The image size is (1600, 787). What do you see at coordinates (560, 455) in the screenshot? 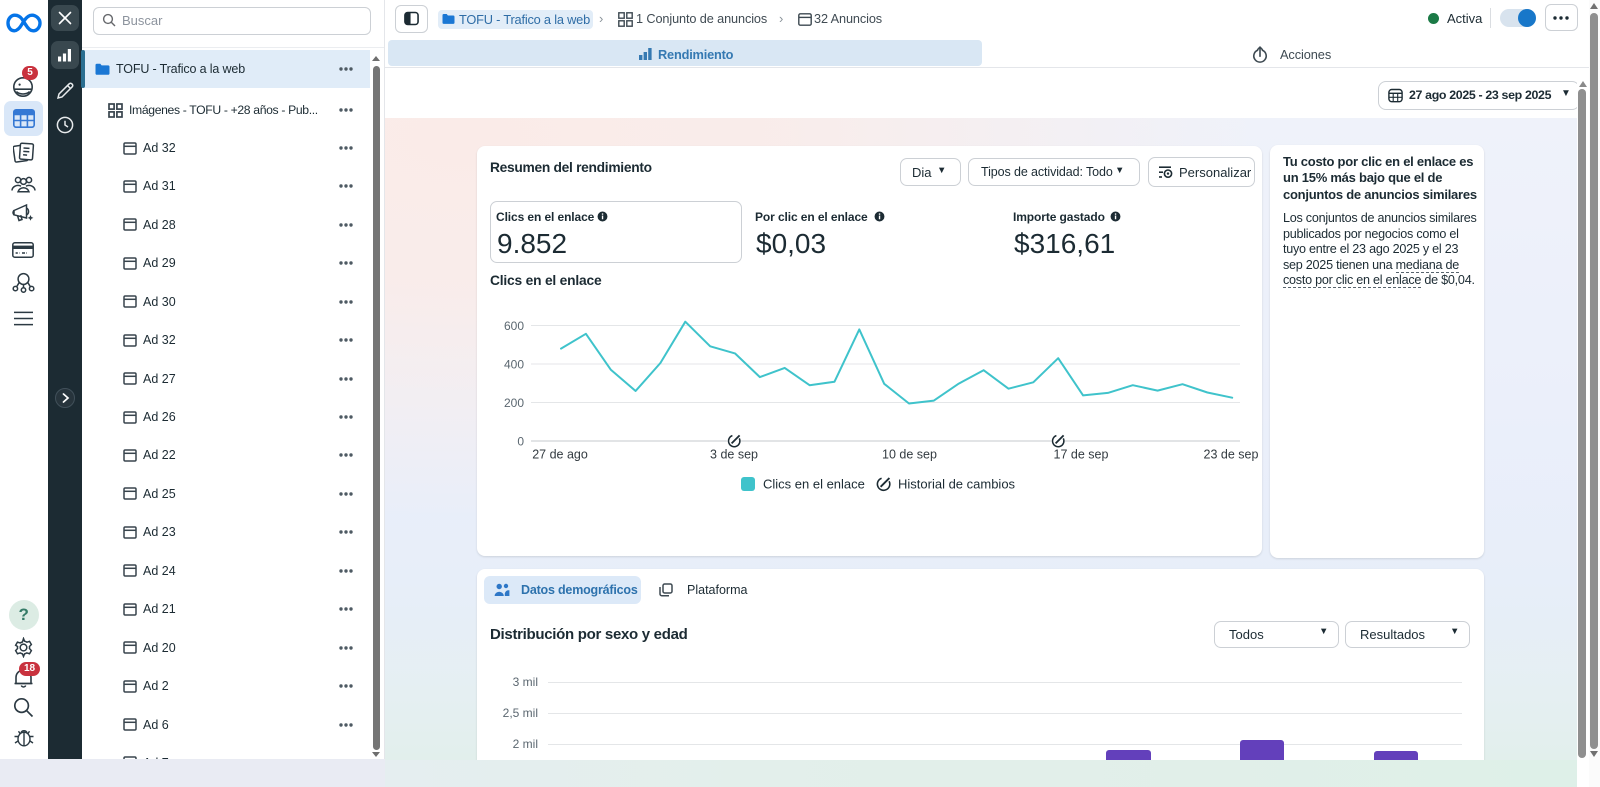
I see `svg-text: 27 de ago` at bounding box center [560, 455].